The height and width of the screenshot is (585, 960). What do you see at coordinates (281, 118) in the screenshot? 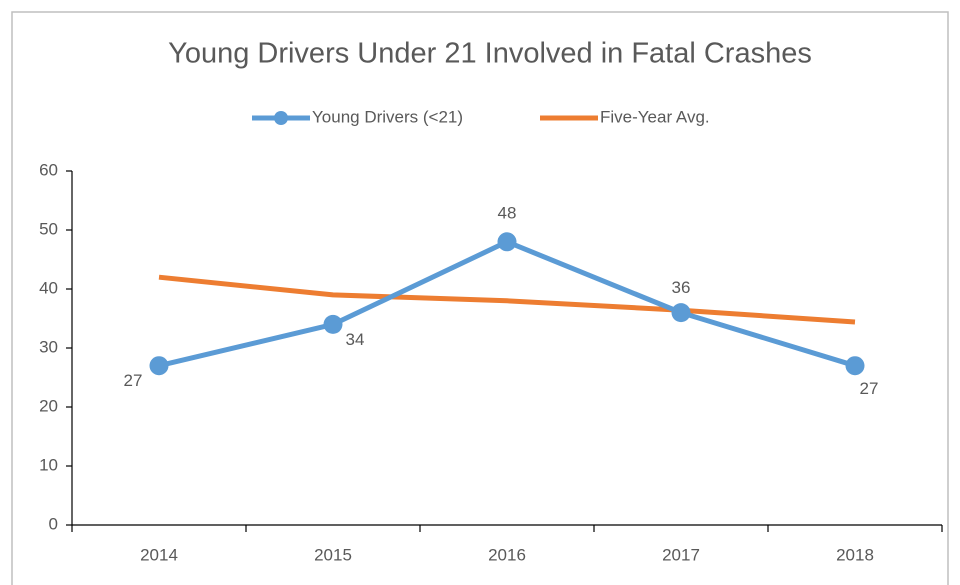
I see `legend-marker` at bounding box center [281, 118].